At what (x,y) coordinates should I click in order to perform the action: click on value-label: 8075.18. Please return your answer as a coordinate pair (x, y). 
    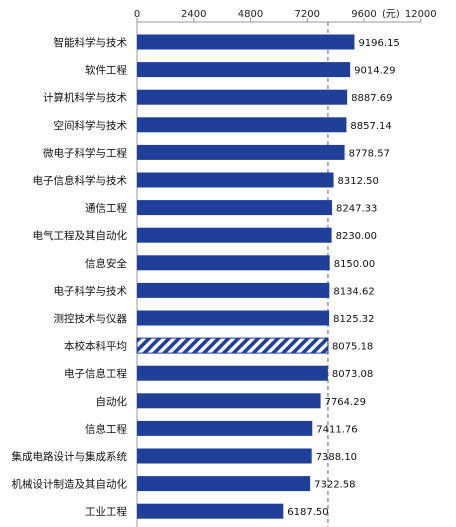
    Looking at the image, I should click on (352, 347).